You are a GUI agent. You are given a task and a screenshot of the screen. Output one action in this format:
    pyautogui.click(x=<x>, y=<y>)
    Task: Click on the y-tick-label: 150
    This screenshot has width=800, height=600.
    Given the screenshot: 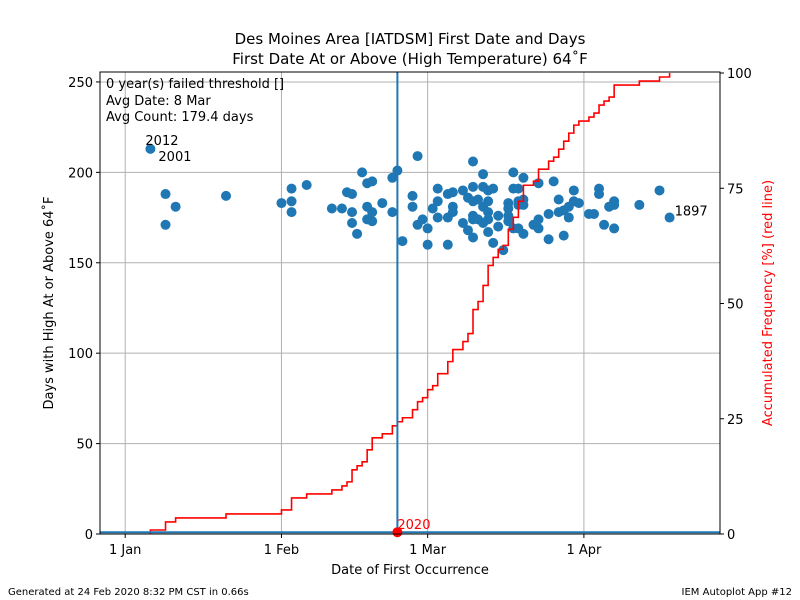 What is the action you would take?
    pyautogui.click(x=80, y=264)
    